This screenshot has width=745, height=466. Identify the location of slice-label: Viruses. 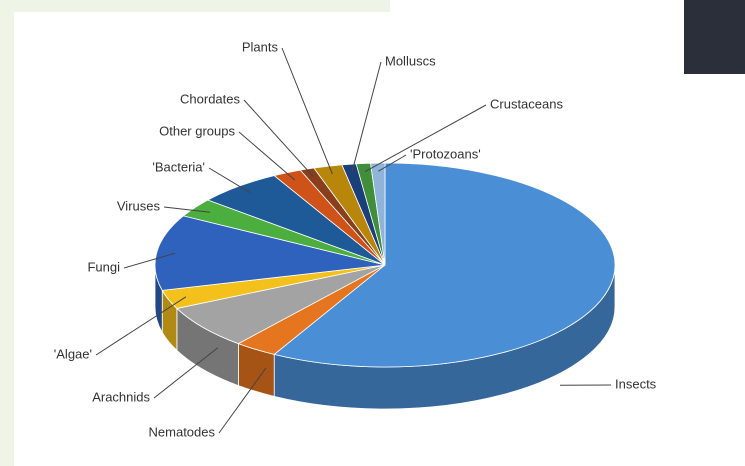
(139, 205).